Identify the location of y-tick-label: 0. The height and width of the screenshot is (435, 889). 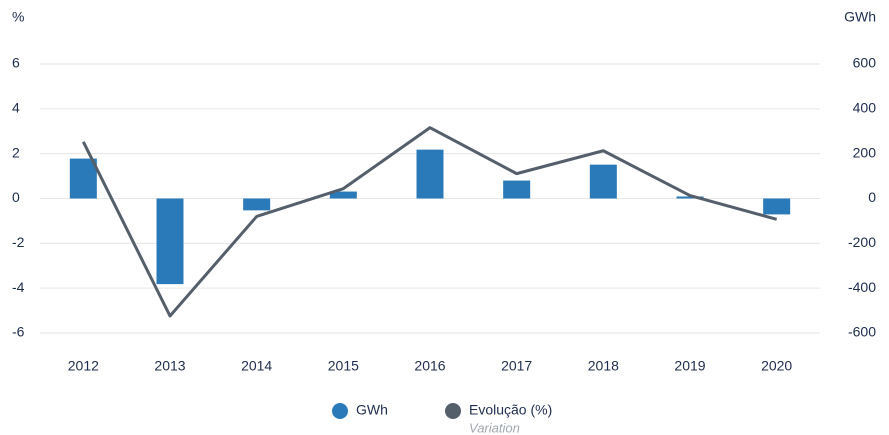
(16, 197).